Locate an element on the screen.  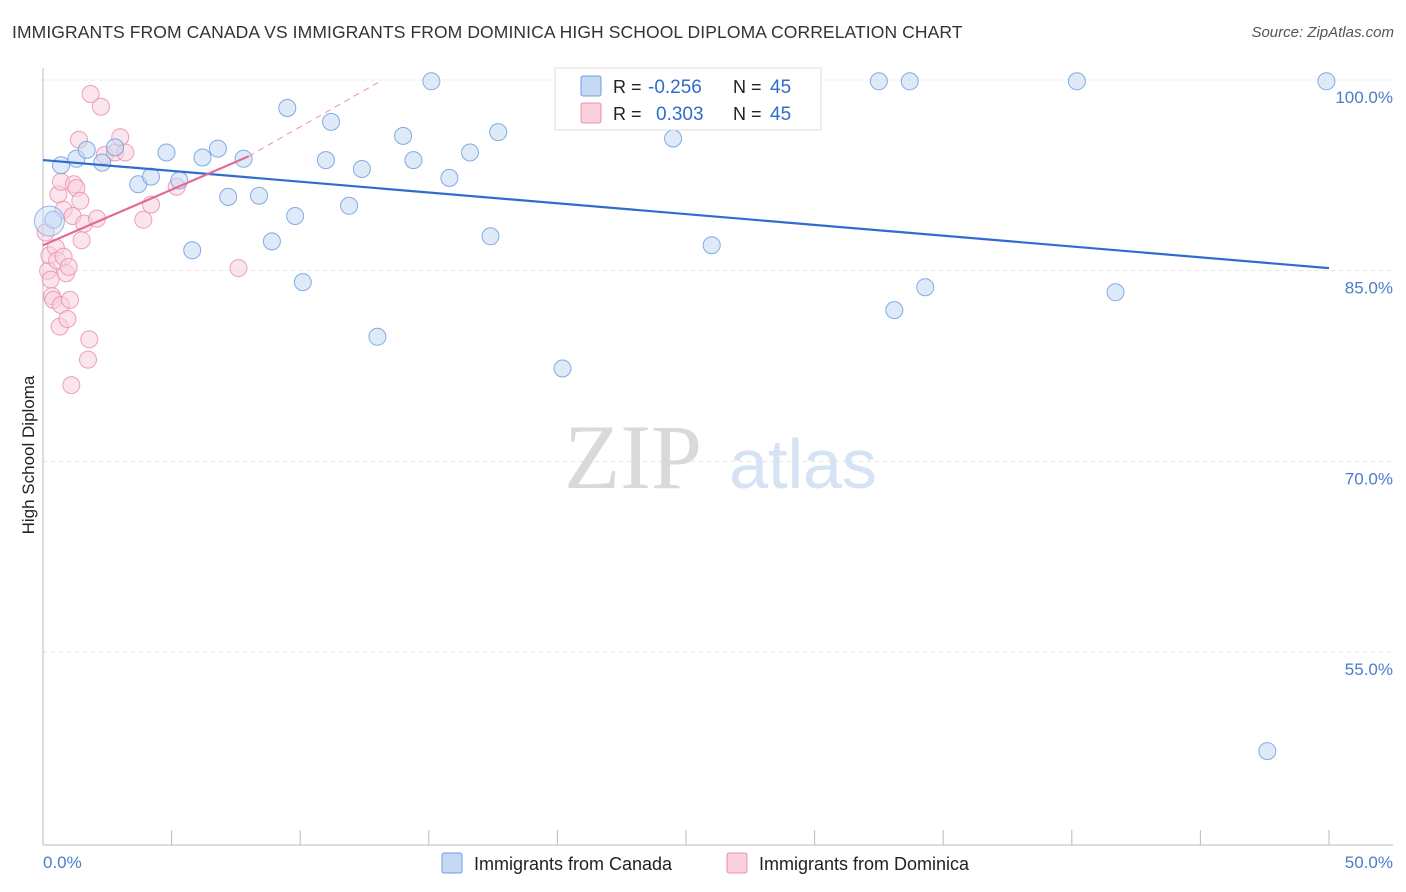
legend-r-value-dominica: 0.303 is located at coordinates (680, 114).